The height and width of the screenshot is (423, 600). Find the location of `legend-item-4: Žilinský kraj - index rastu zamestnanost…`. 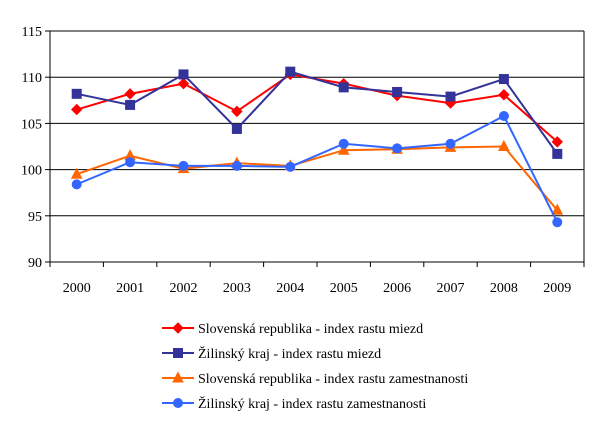

legend-item-4: Žilinský kraj - index rastu zamestnanost… is located at coordinates (294, 403).